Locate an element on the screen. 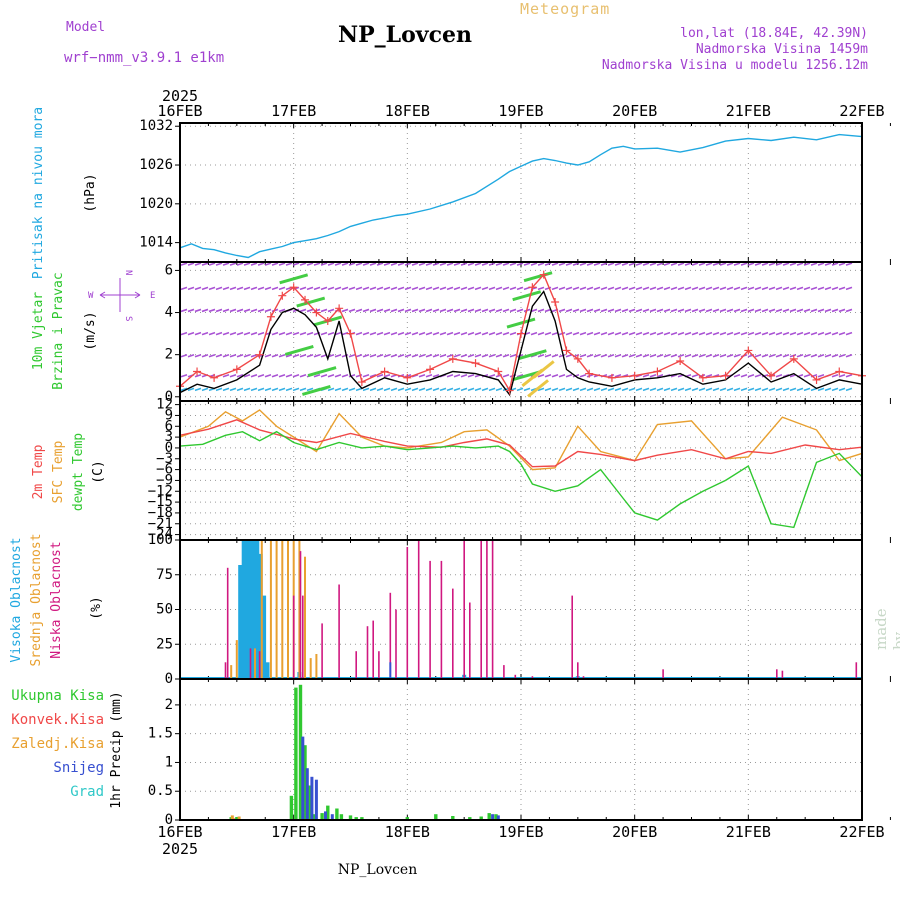 The width and height of the screenshot is (900, 900). wind-gust-line is located at coordinates (521, 333).